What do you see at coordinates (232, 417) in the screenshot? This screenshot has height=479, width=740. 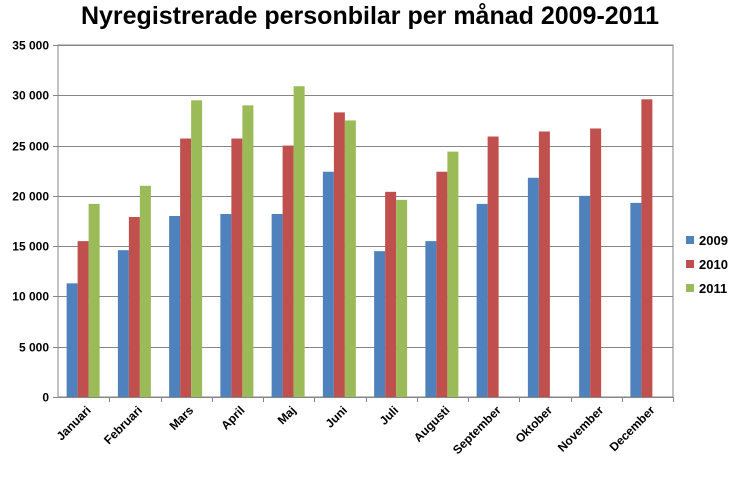 I see `x-tick-label: April` at bounding box center [232, 417].